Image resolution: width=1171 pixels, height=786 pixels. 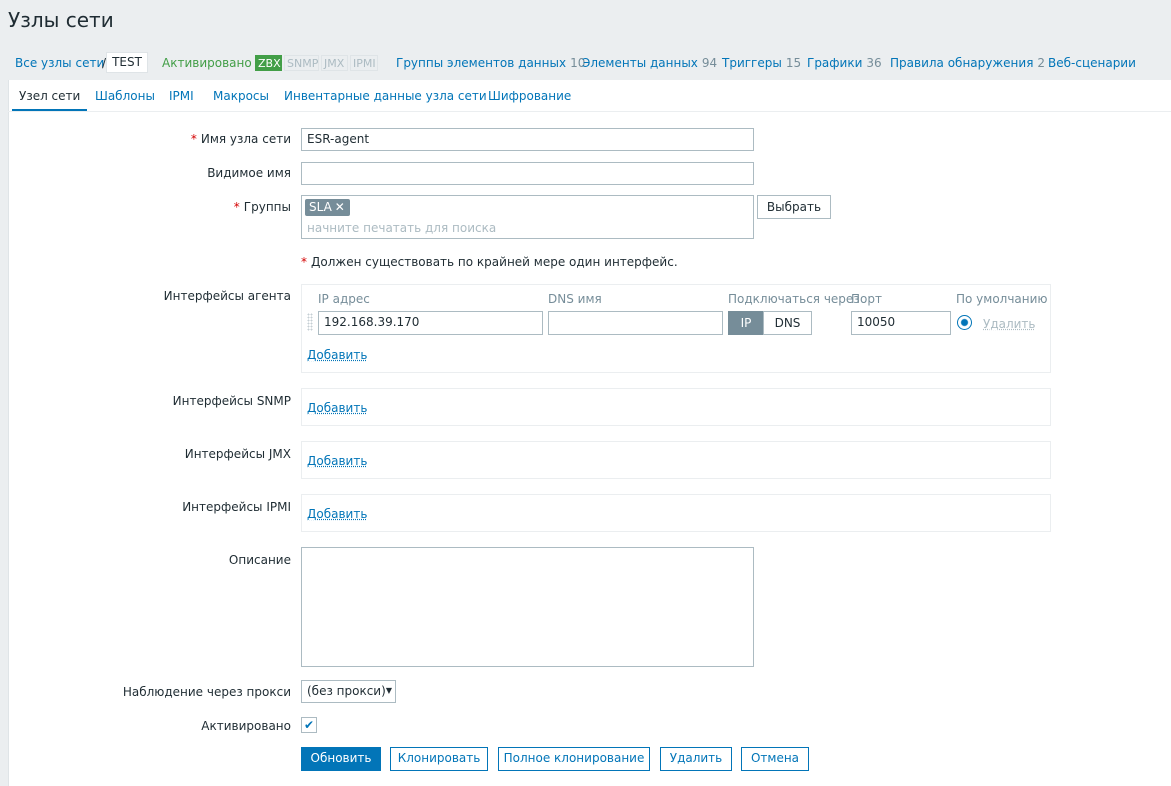 I want to click on nav-item: Правила обнаружения 2, so click(x=967, y=63).